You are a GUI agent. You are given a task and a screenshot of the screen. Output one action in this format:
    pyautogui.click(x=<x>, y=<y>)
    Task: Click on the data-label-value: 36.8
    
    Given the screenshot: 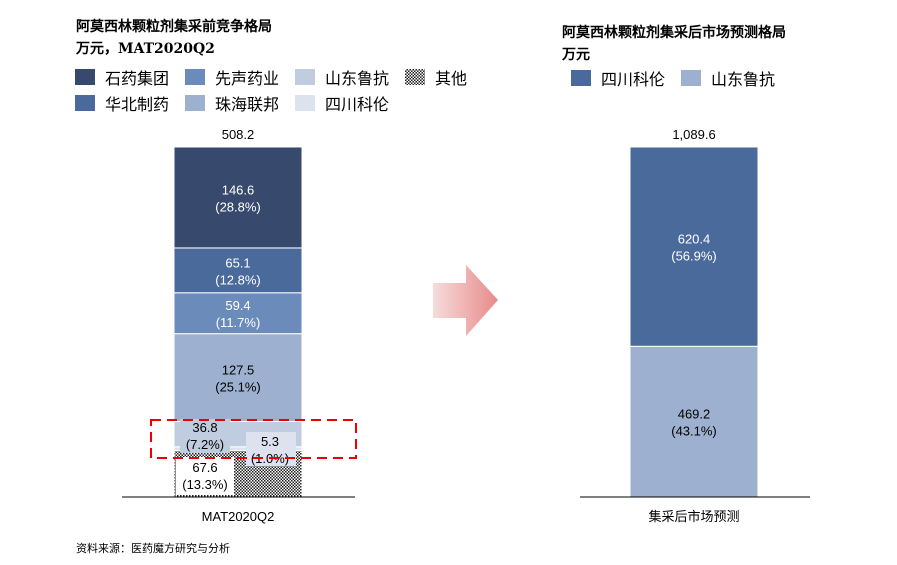 What is the action you would take?
    pyautogui.click(x=204, y=427)
    